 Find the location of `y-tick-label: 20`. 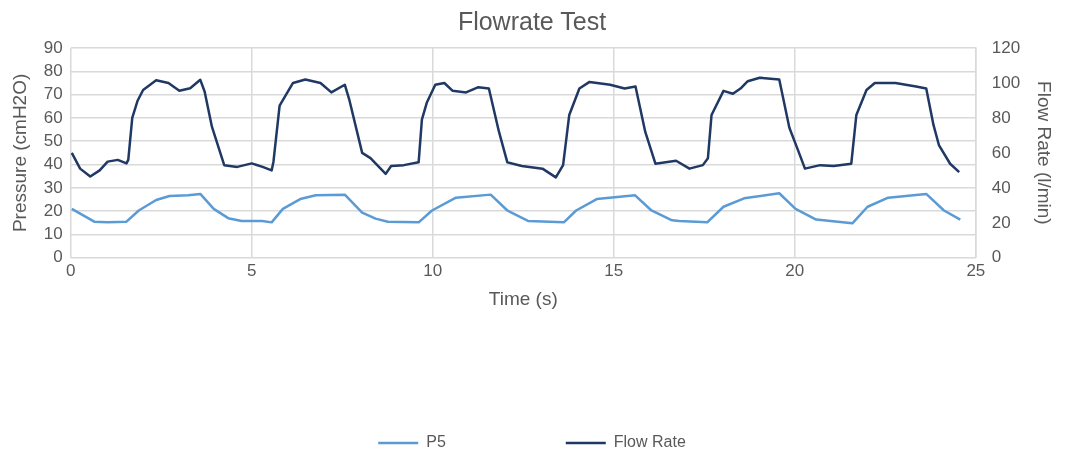

y-tick-label: 20 is located at coordinates (53, 210).